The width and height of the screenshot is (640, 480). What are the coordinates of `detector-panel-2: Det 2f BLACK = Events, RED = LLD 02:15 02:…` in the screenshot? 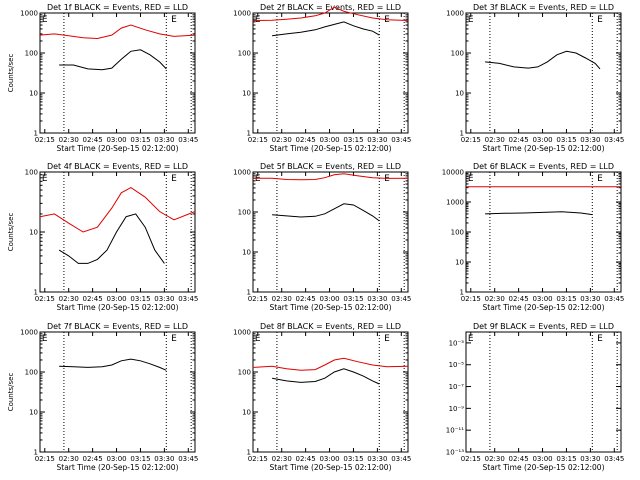 It's located at (322, 78).